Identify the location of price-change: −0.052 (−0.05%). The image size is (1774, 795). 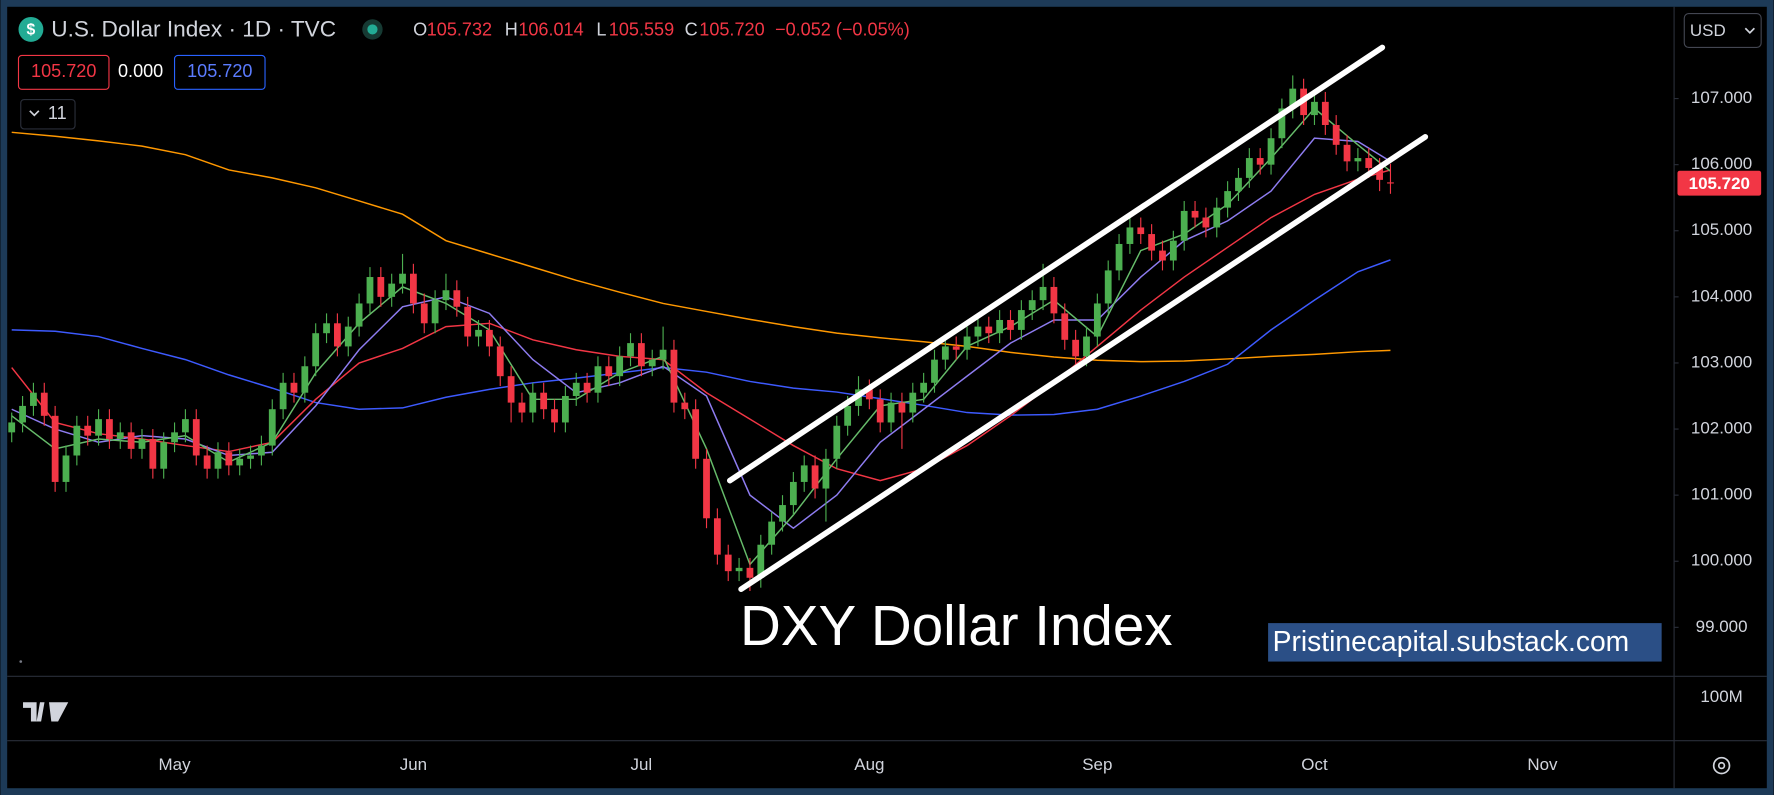
(842, 29).